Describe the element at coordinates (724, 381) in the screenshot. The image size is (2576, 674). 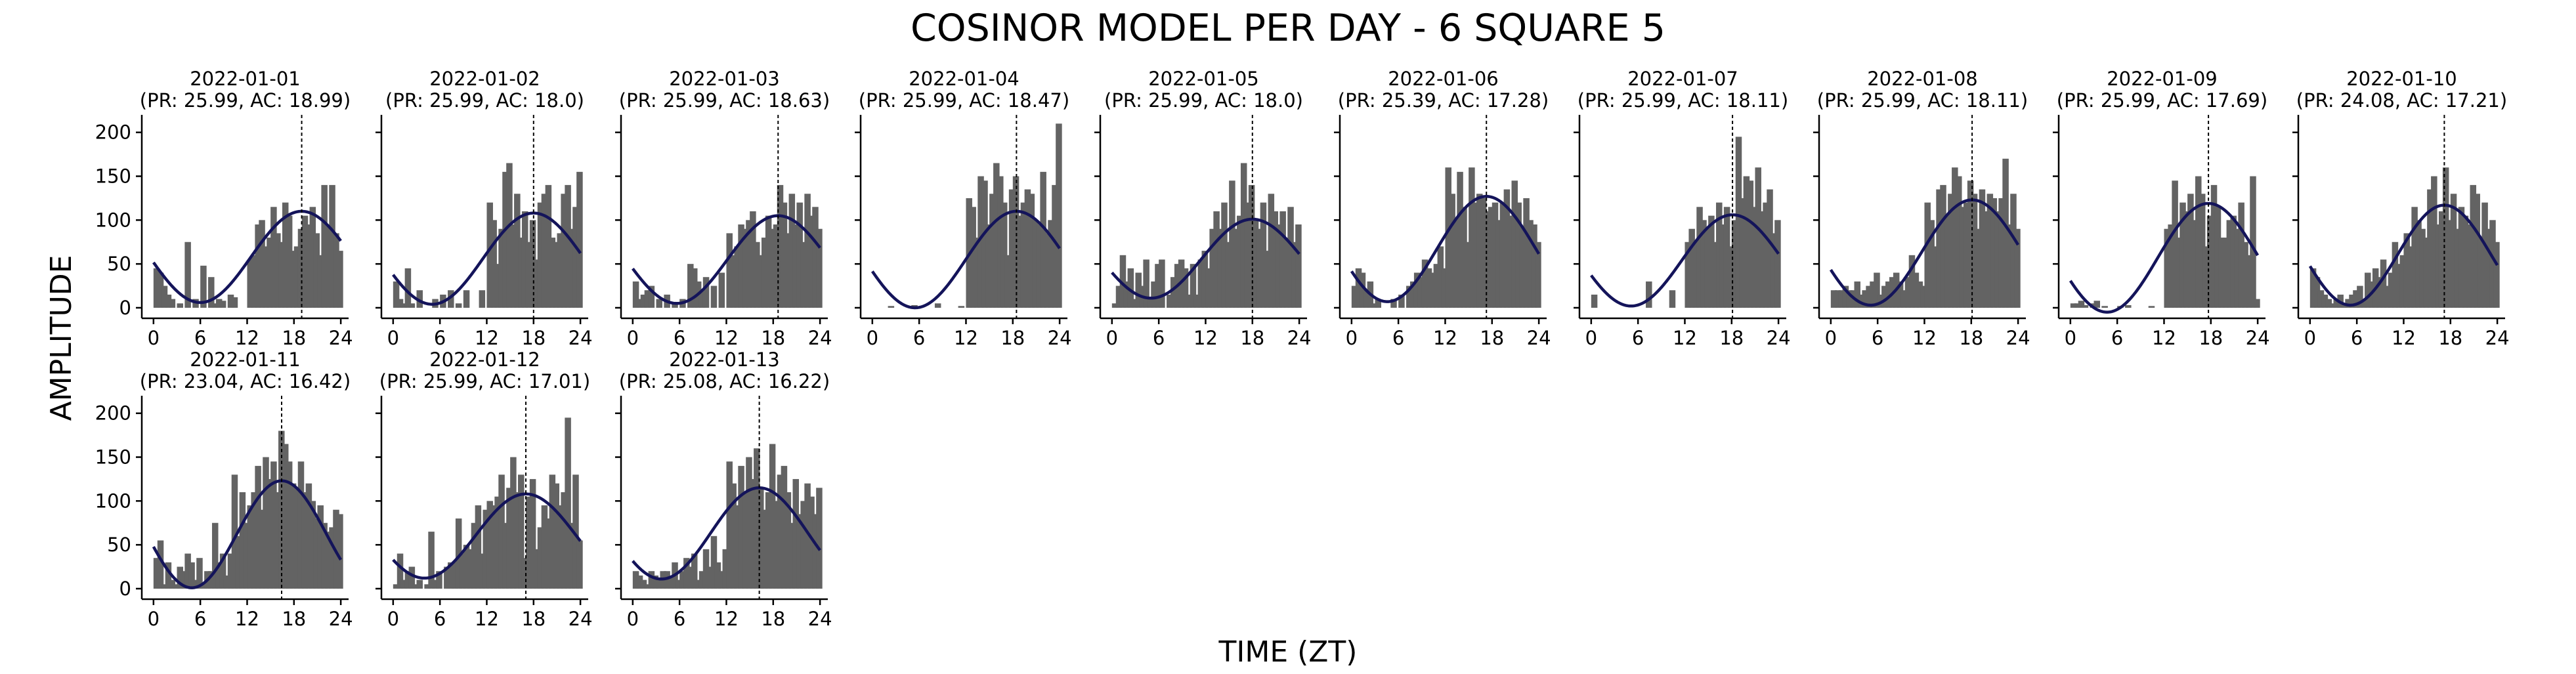
I see `panel-title-stats: (PR: 25.08, AC: 16.22)` at that location.